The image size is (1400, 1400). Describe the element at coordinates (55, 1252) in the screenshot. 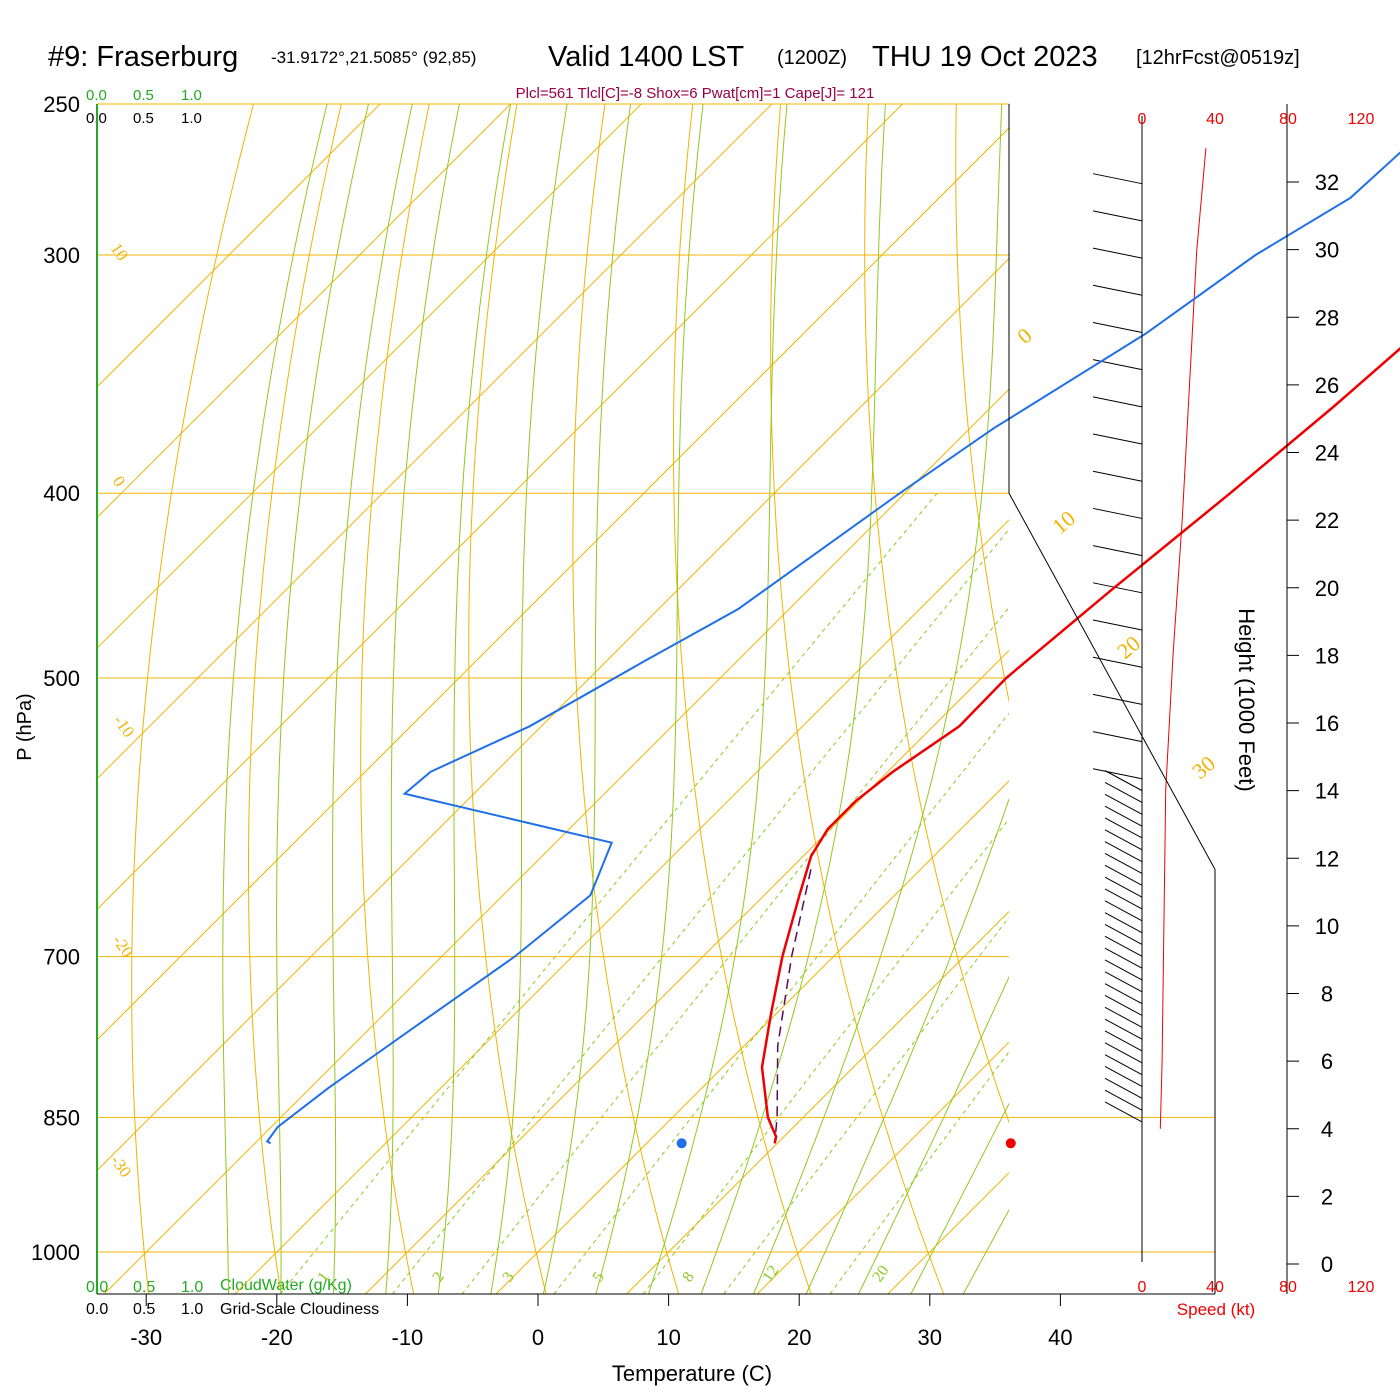

I see `pressure-tick-label: 1000` at that location.